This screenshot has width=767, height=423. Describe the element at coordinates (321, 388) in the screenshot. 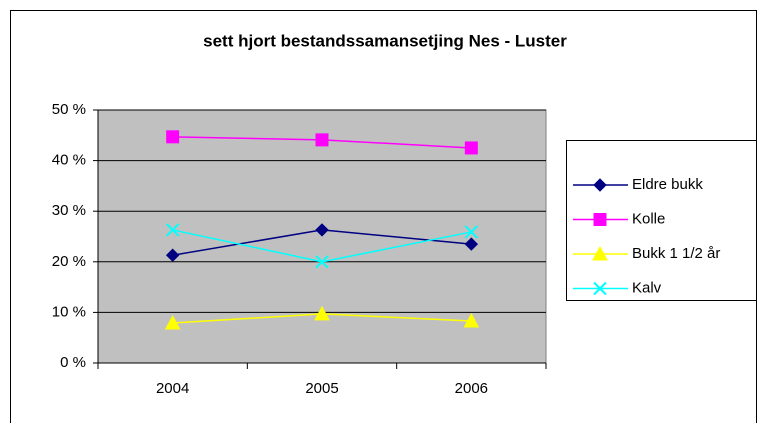

I see `x-tick-label: 2005` at that location.